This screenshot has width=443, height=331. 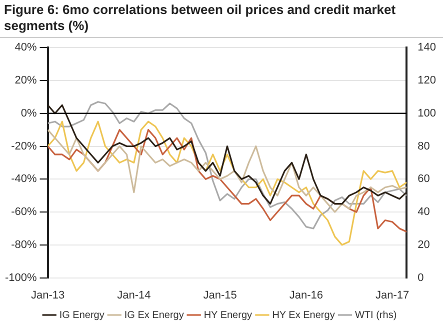 I want to click on y-tick-label: 40%, so click(x=25, y=48).